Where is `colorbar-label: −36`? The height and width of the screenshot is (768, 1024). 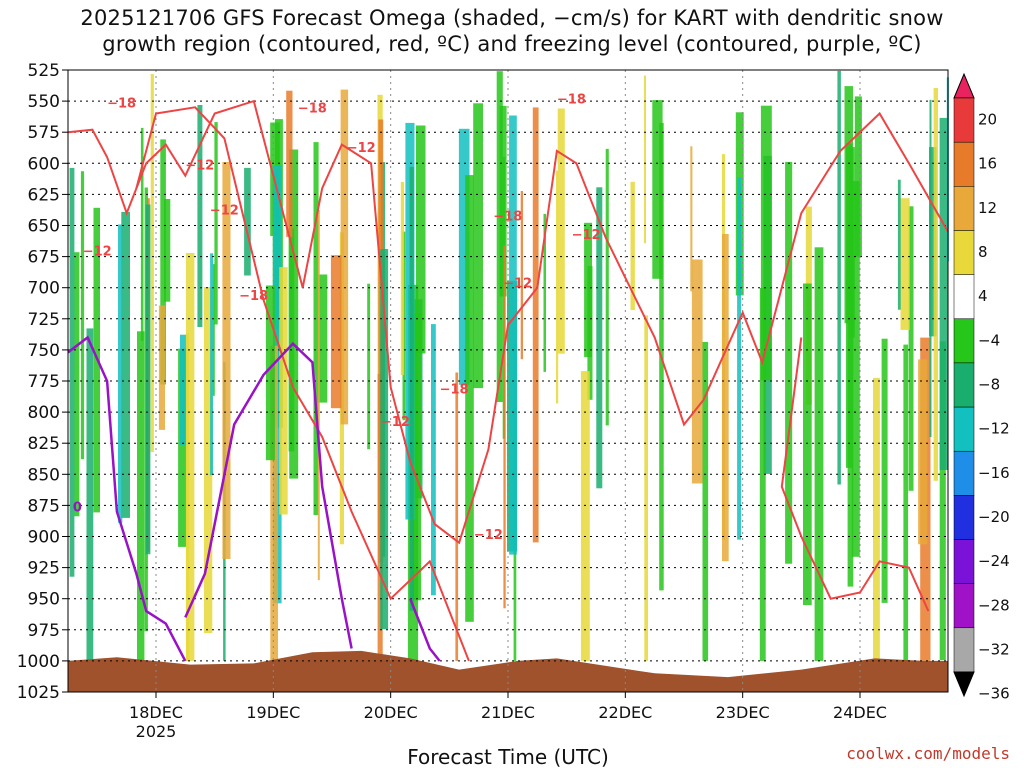 colorbar-label: −36 is located at coordinates (994, 694).